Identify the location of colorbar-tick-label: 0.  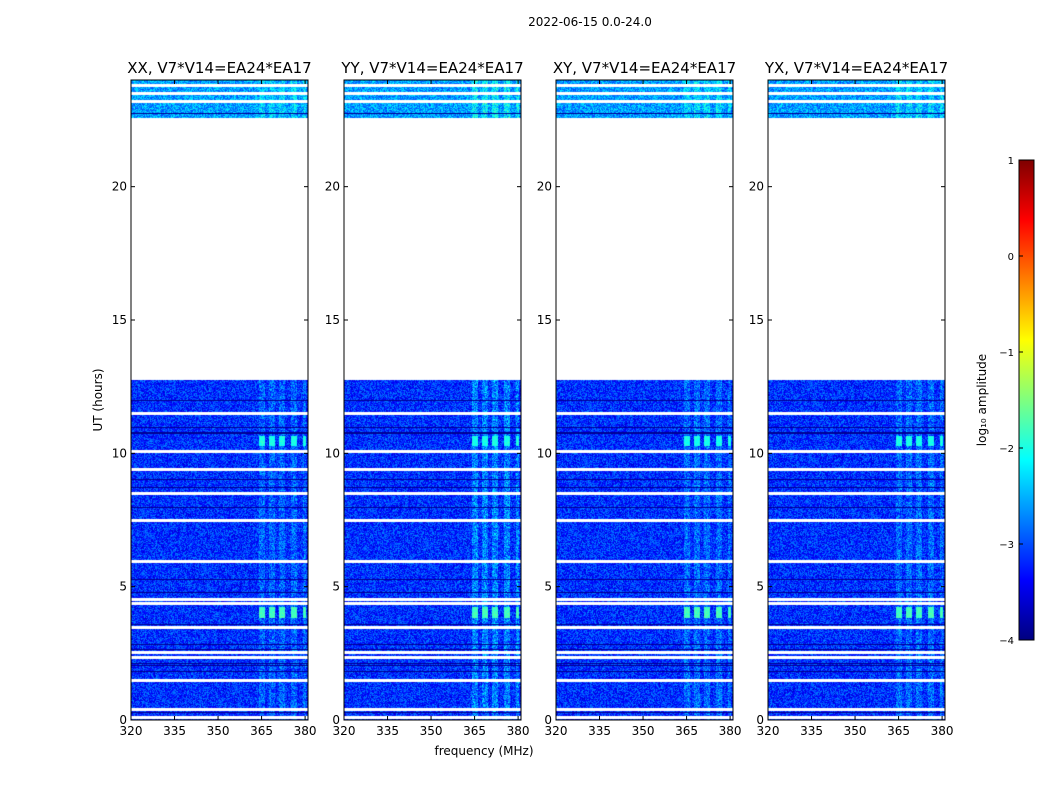
(1011, 257).